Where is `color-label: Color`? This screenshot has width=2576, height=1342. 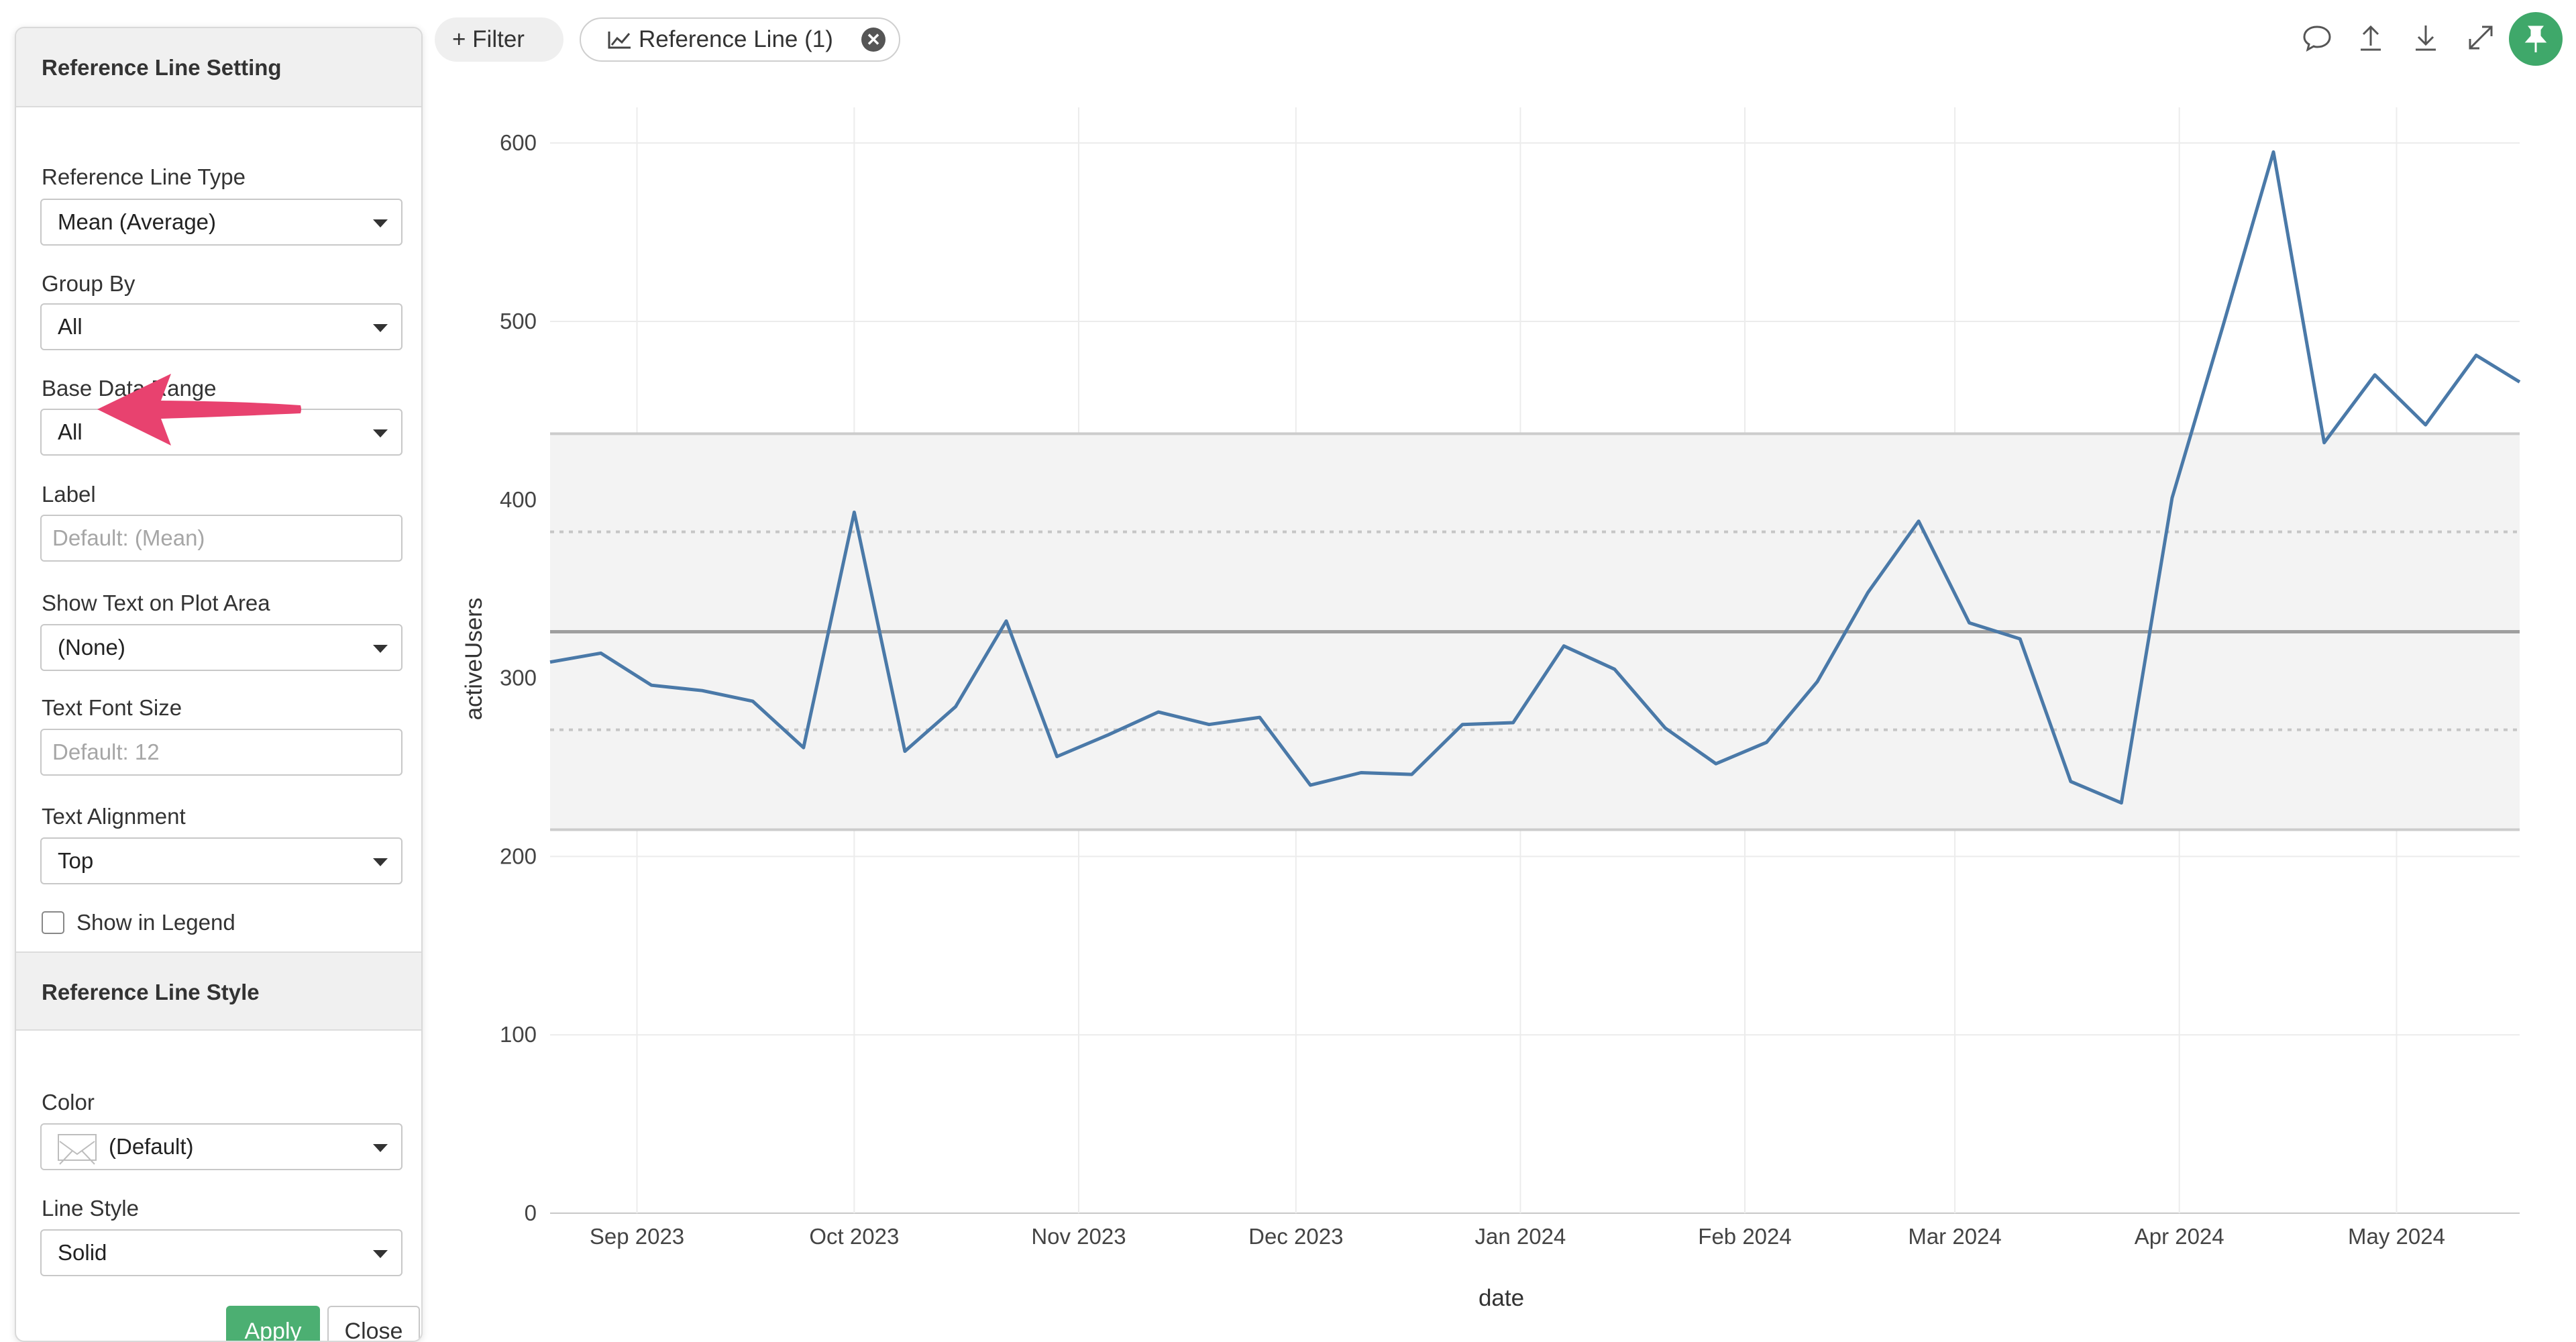
color-label: Color is located at coordinates (68, 1103).